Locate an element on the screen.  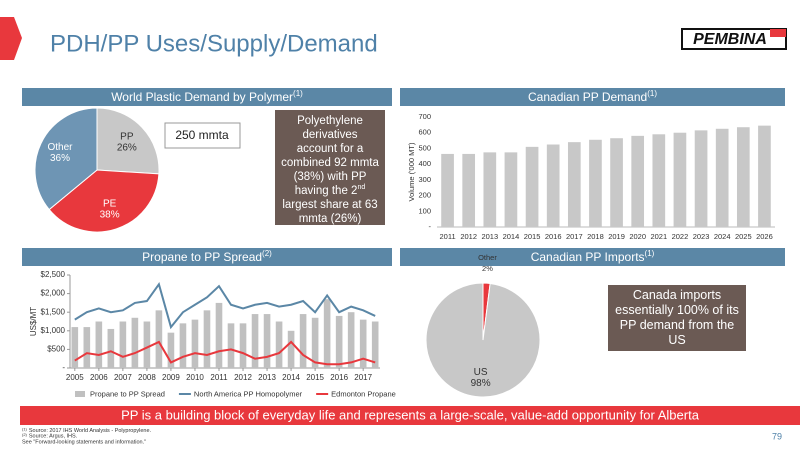
slice-category: PE is located at coordinates (110, 204).